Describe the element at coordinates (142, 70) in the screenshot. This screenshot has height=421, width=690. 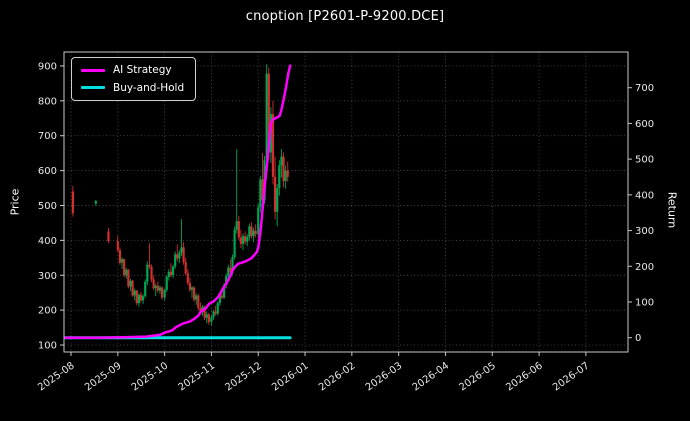
I see `legend-label-ai-strategy: AI Strategy` at that location.